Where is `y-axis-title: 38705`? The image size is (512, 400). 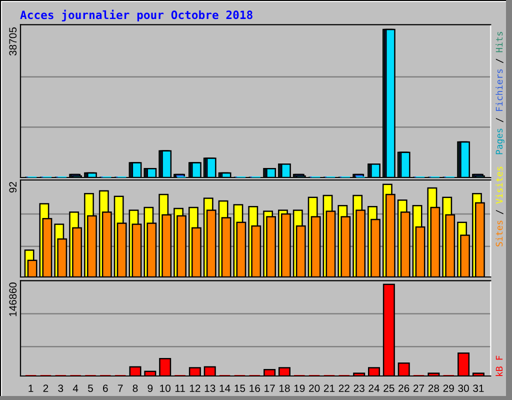 y-axis-title: 38705 is located at coordinates (13, 41).